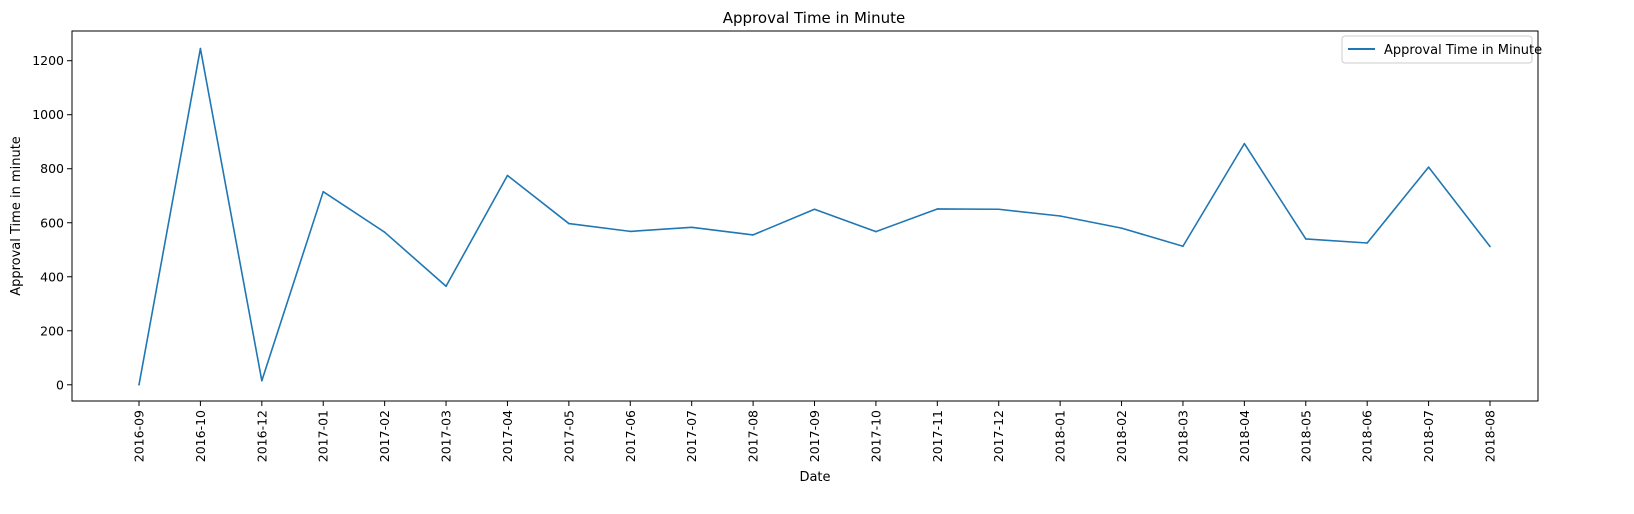  What do you see at coordinates (875, 436) in the screenshot?
I see `x-tick-label: 2017-10` at bounding box center [875, 436].